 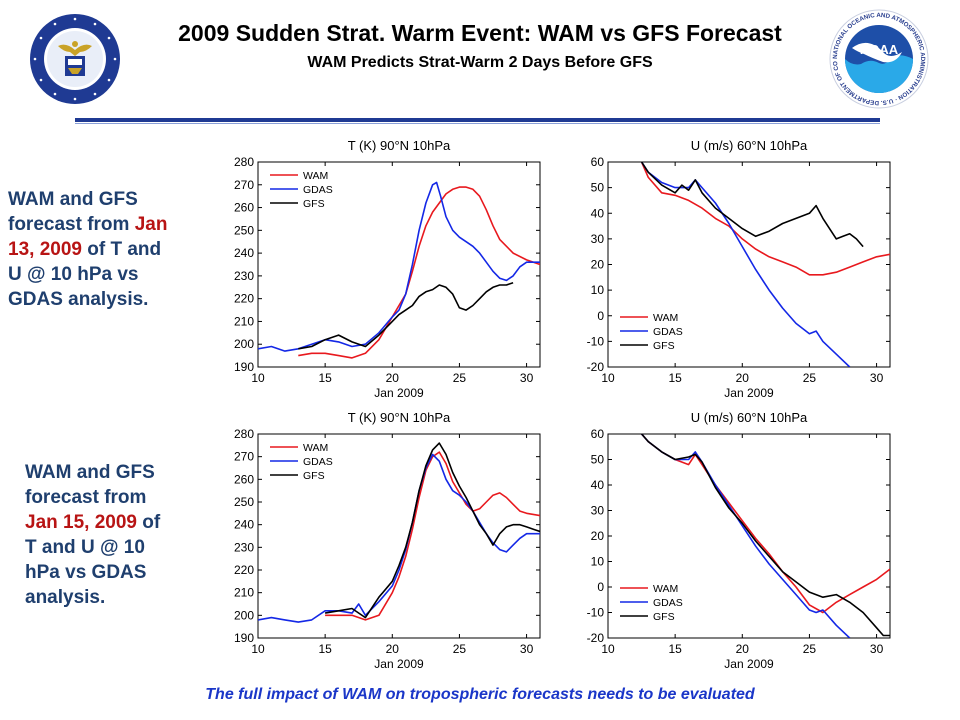 I want to click on y-tick-label: 50, so click(x=598, y=188).